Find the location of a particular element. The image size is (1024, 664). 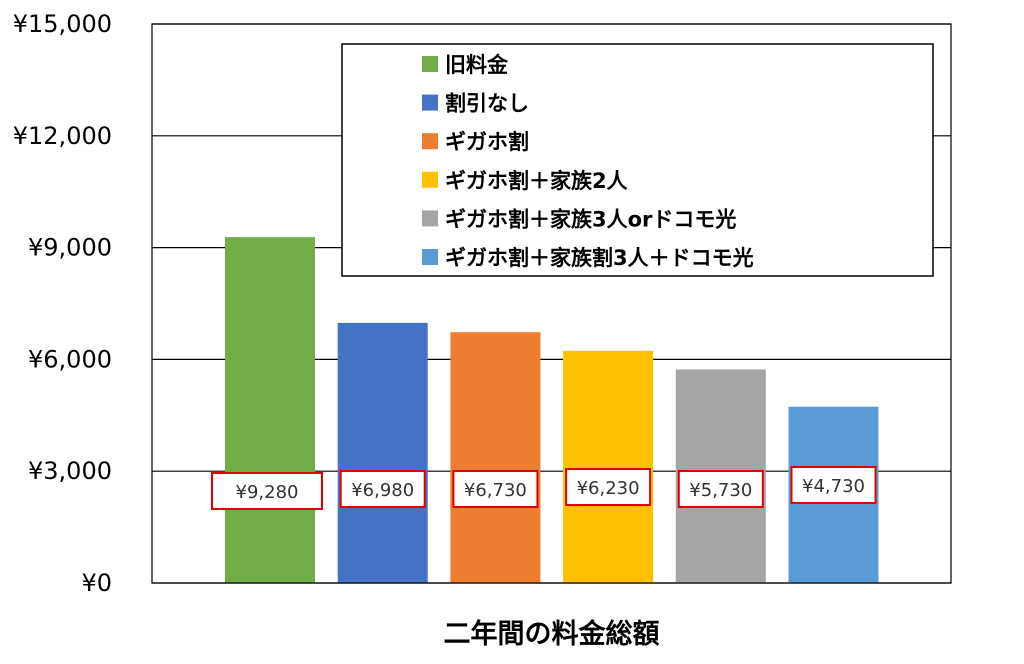

data-label: ¥6,230 is located at coordinates (608, 488).